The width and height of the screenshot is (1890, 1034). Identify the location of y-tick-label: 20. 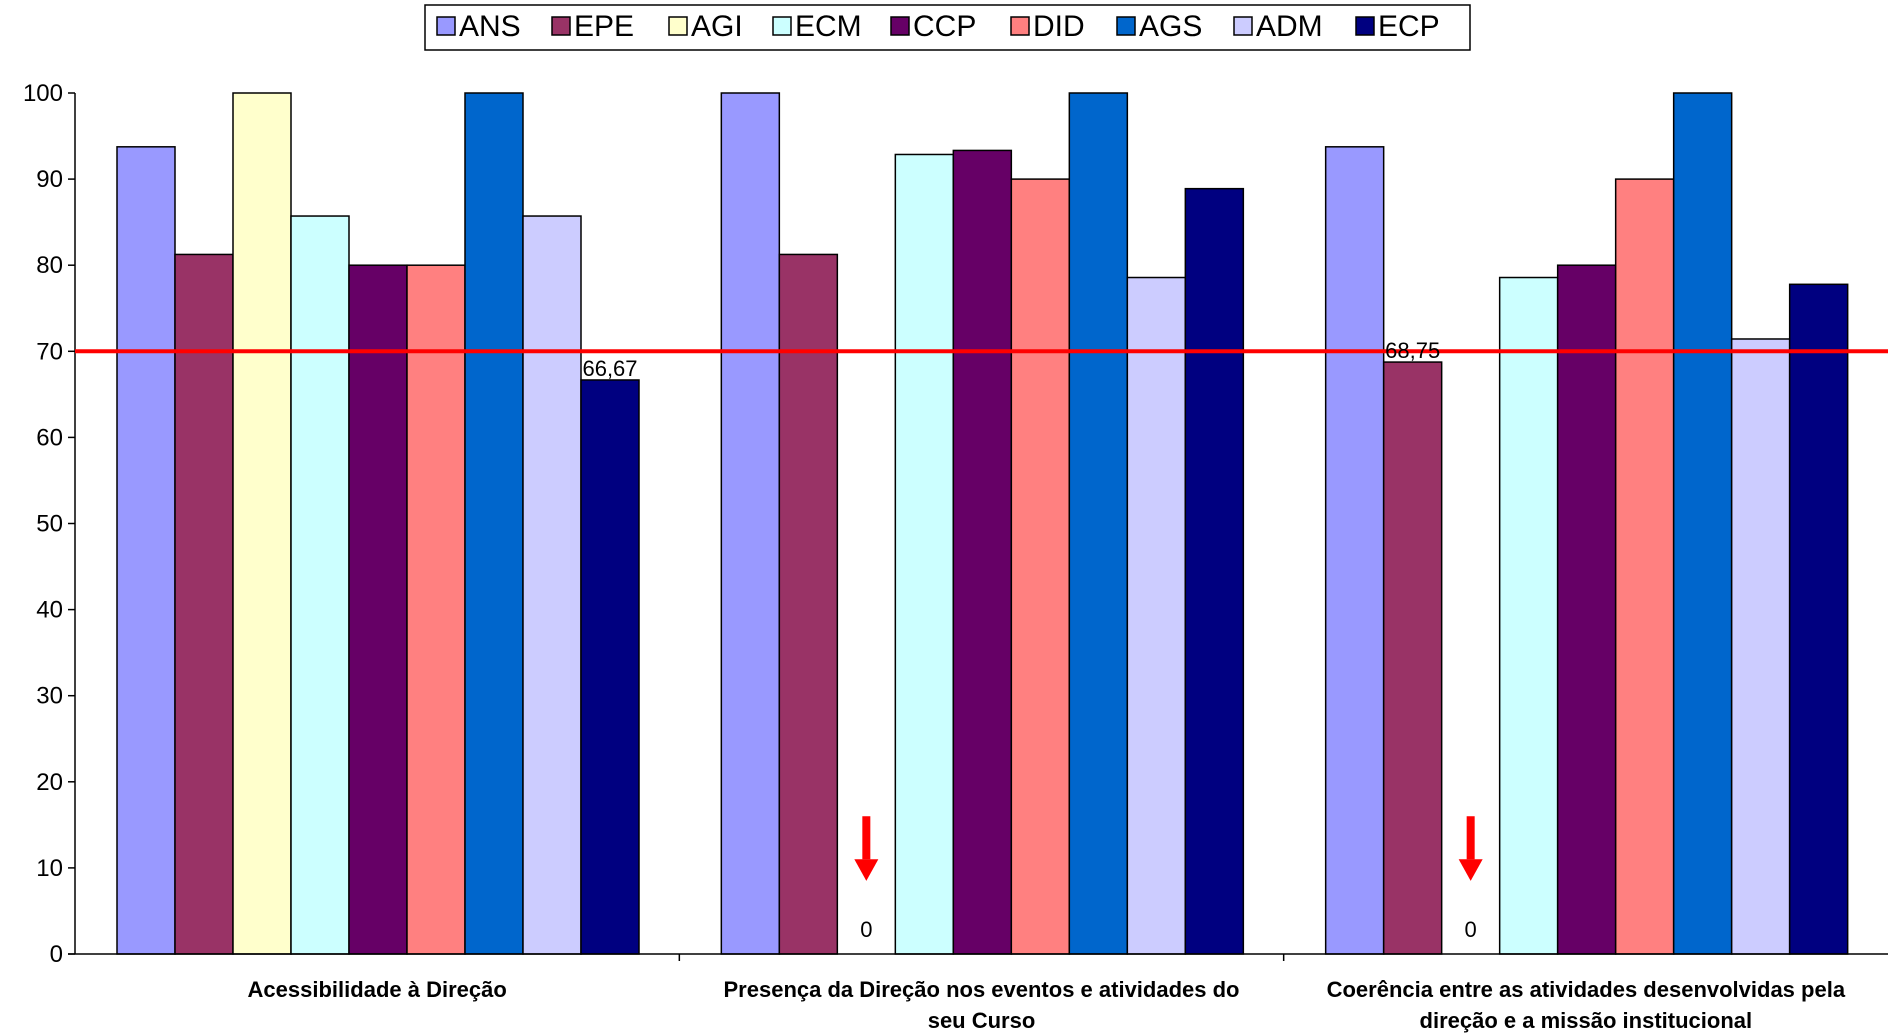
(49, 782).